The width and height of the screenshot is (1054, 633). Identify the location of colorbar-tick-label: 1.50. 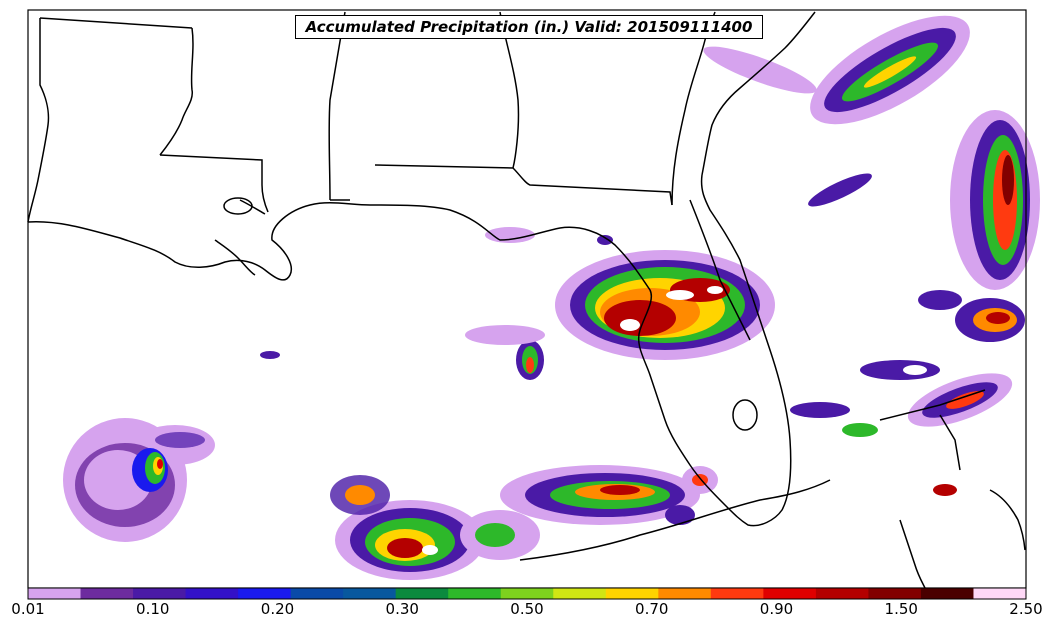
(901, 609).